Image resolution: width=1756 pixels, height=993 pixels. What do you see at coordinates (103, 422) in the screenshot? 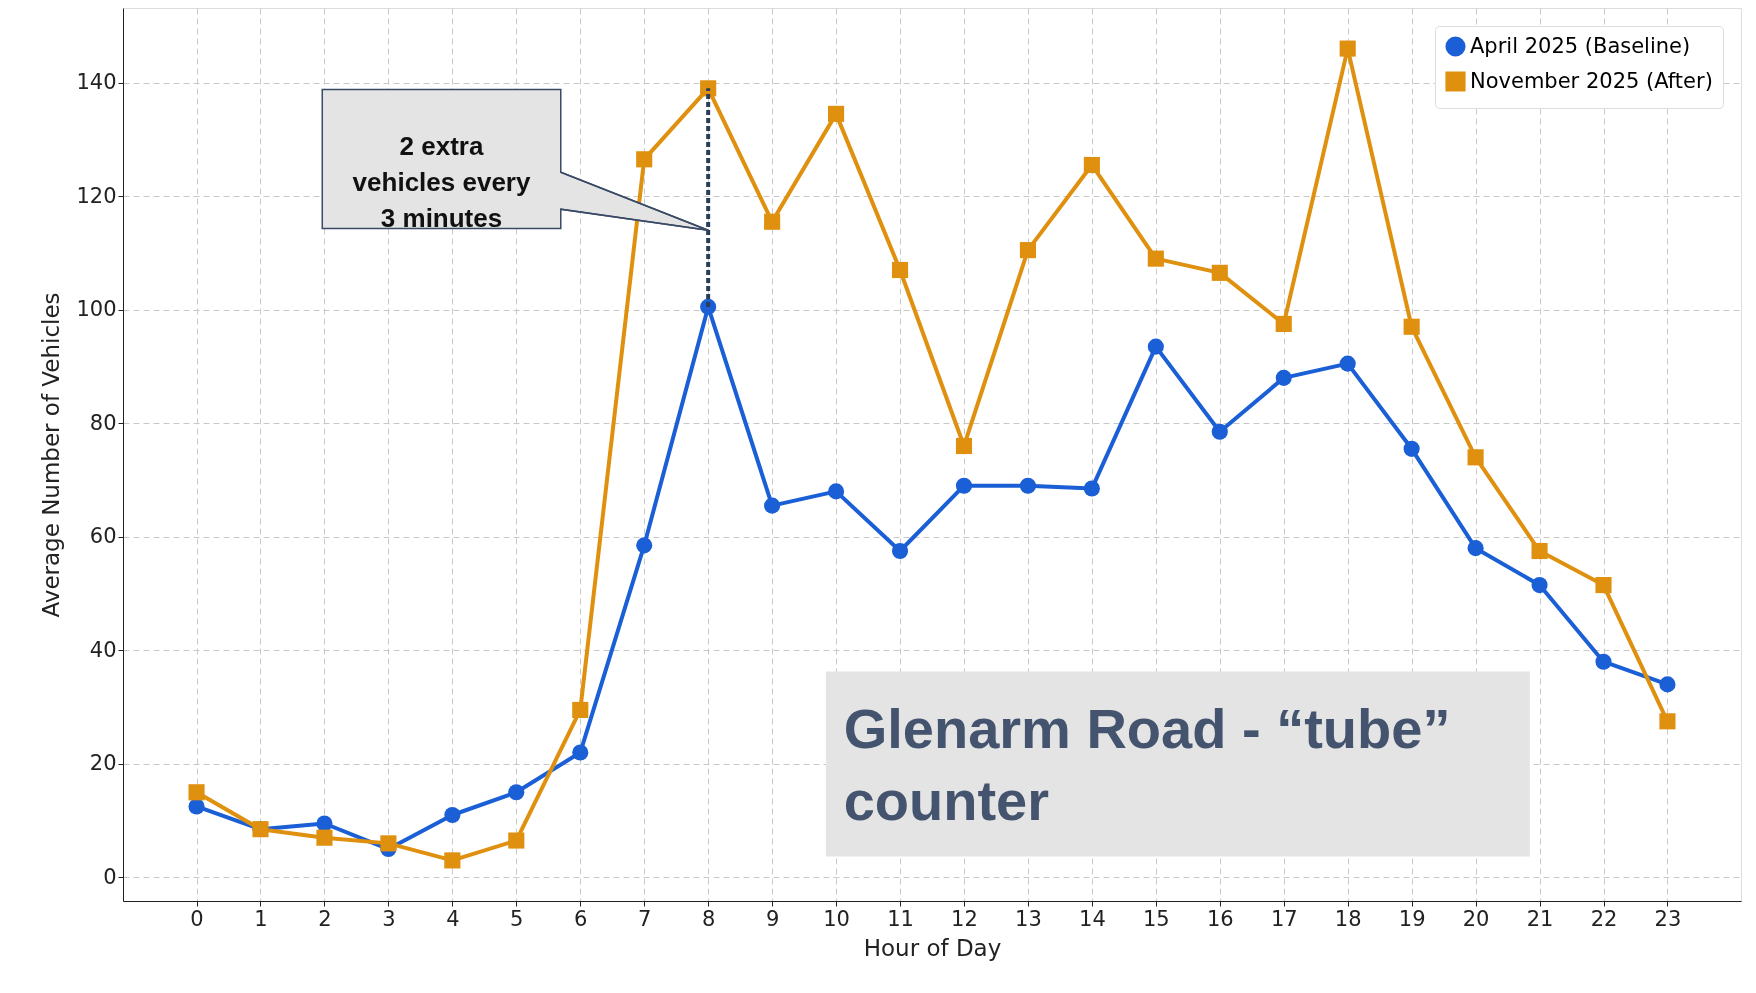
I see `y-tick-label: 80` at bounding box center [103, 422].